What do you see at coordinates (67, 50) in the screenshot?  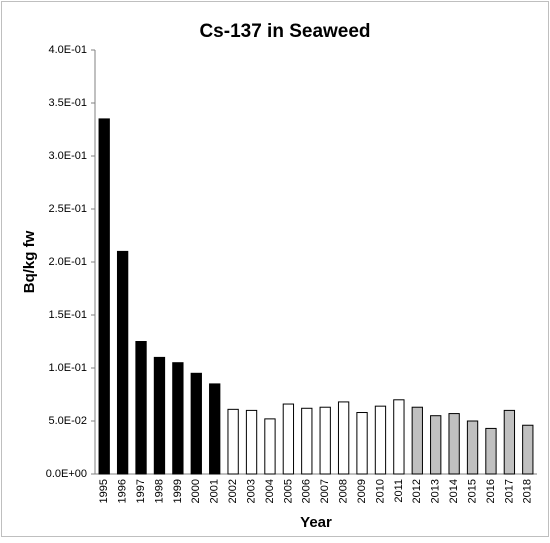 I see `y-tick-label: 4.0E-01` at bounding box center [67, 50].